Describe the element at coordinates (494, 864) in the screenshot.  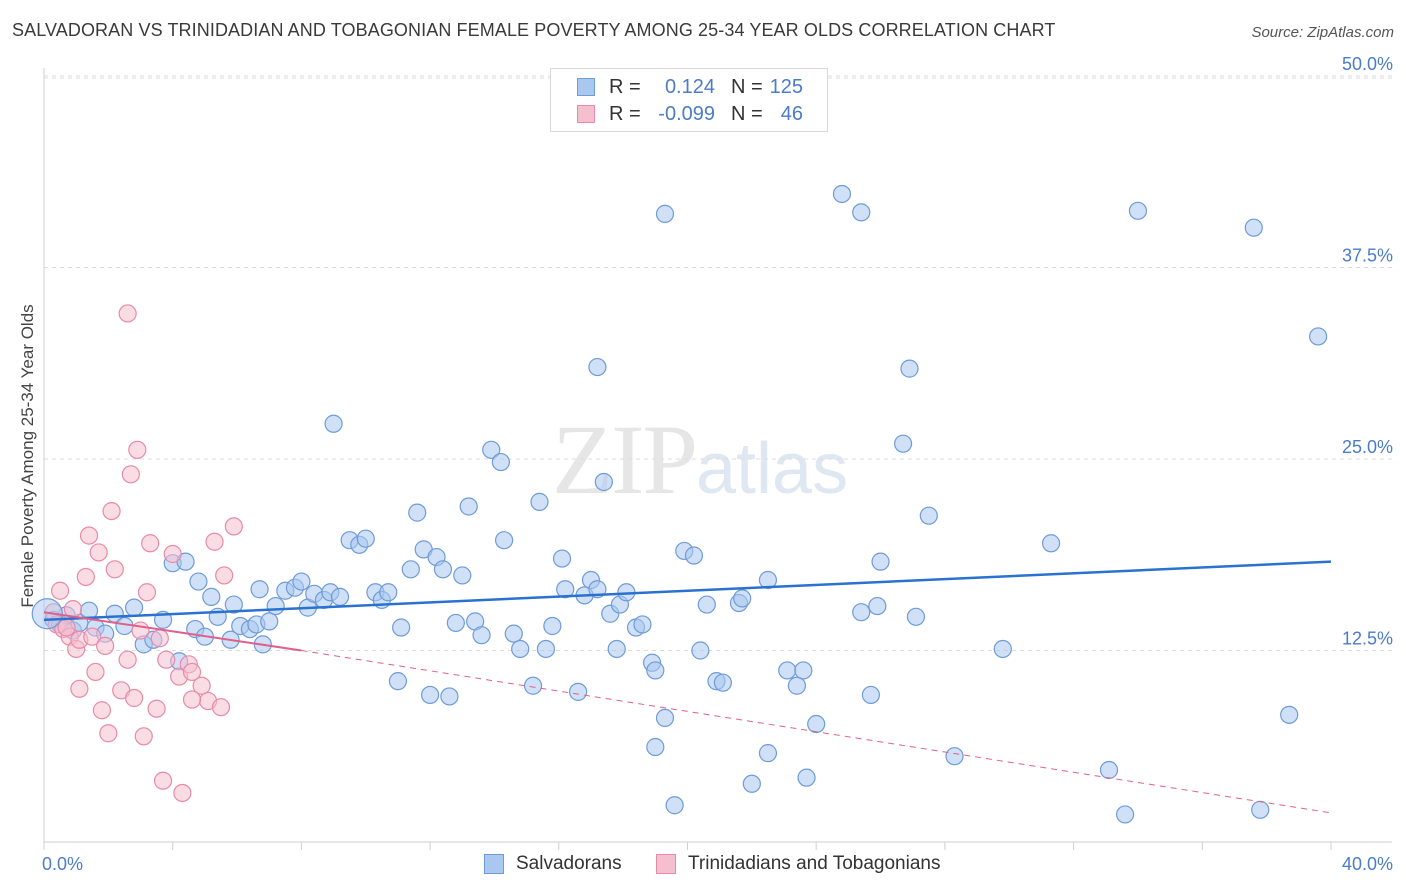
I see `legend-swatch-blue` at that location.